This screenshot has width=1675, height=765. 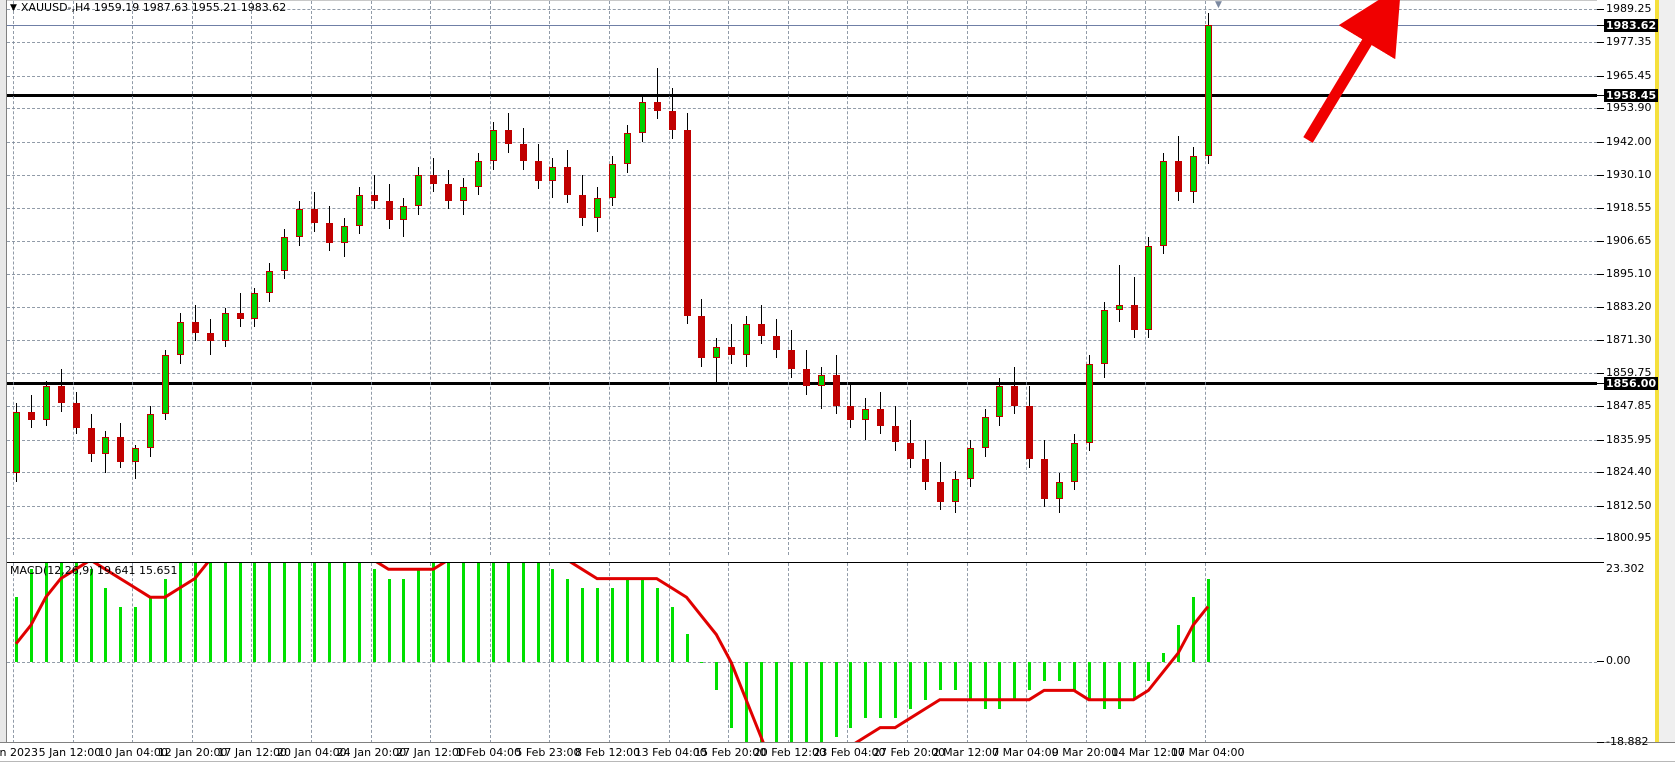 What do you see at coordinates (374, 192) in the screenshot?
I see `candle-wick` at bounding box center [374, 192].